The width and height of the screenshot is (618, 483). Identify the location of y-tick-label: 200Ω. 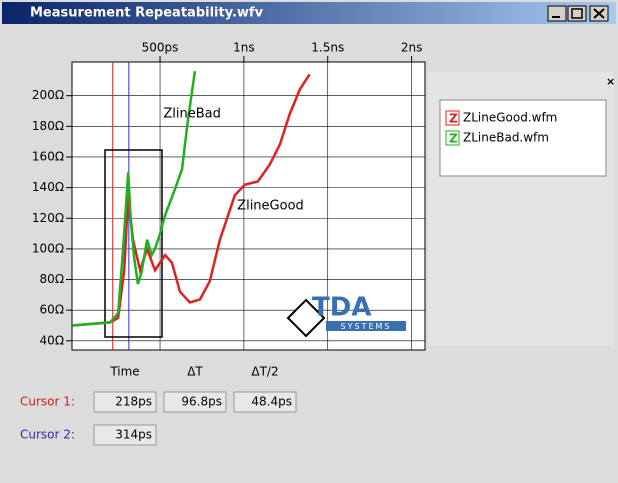
(48, 95).